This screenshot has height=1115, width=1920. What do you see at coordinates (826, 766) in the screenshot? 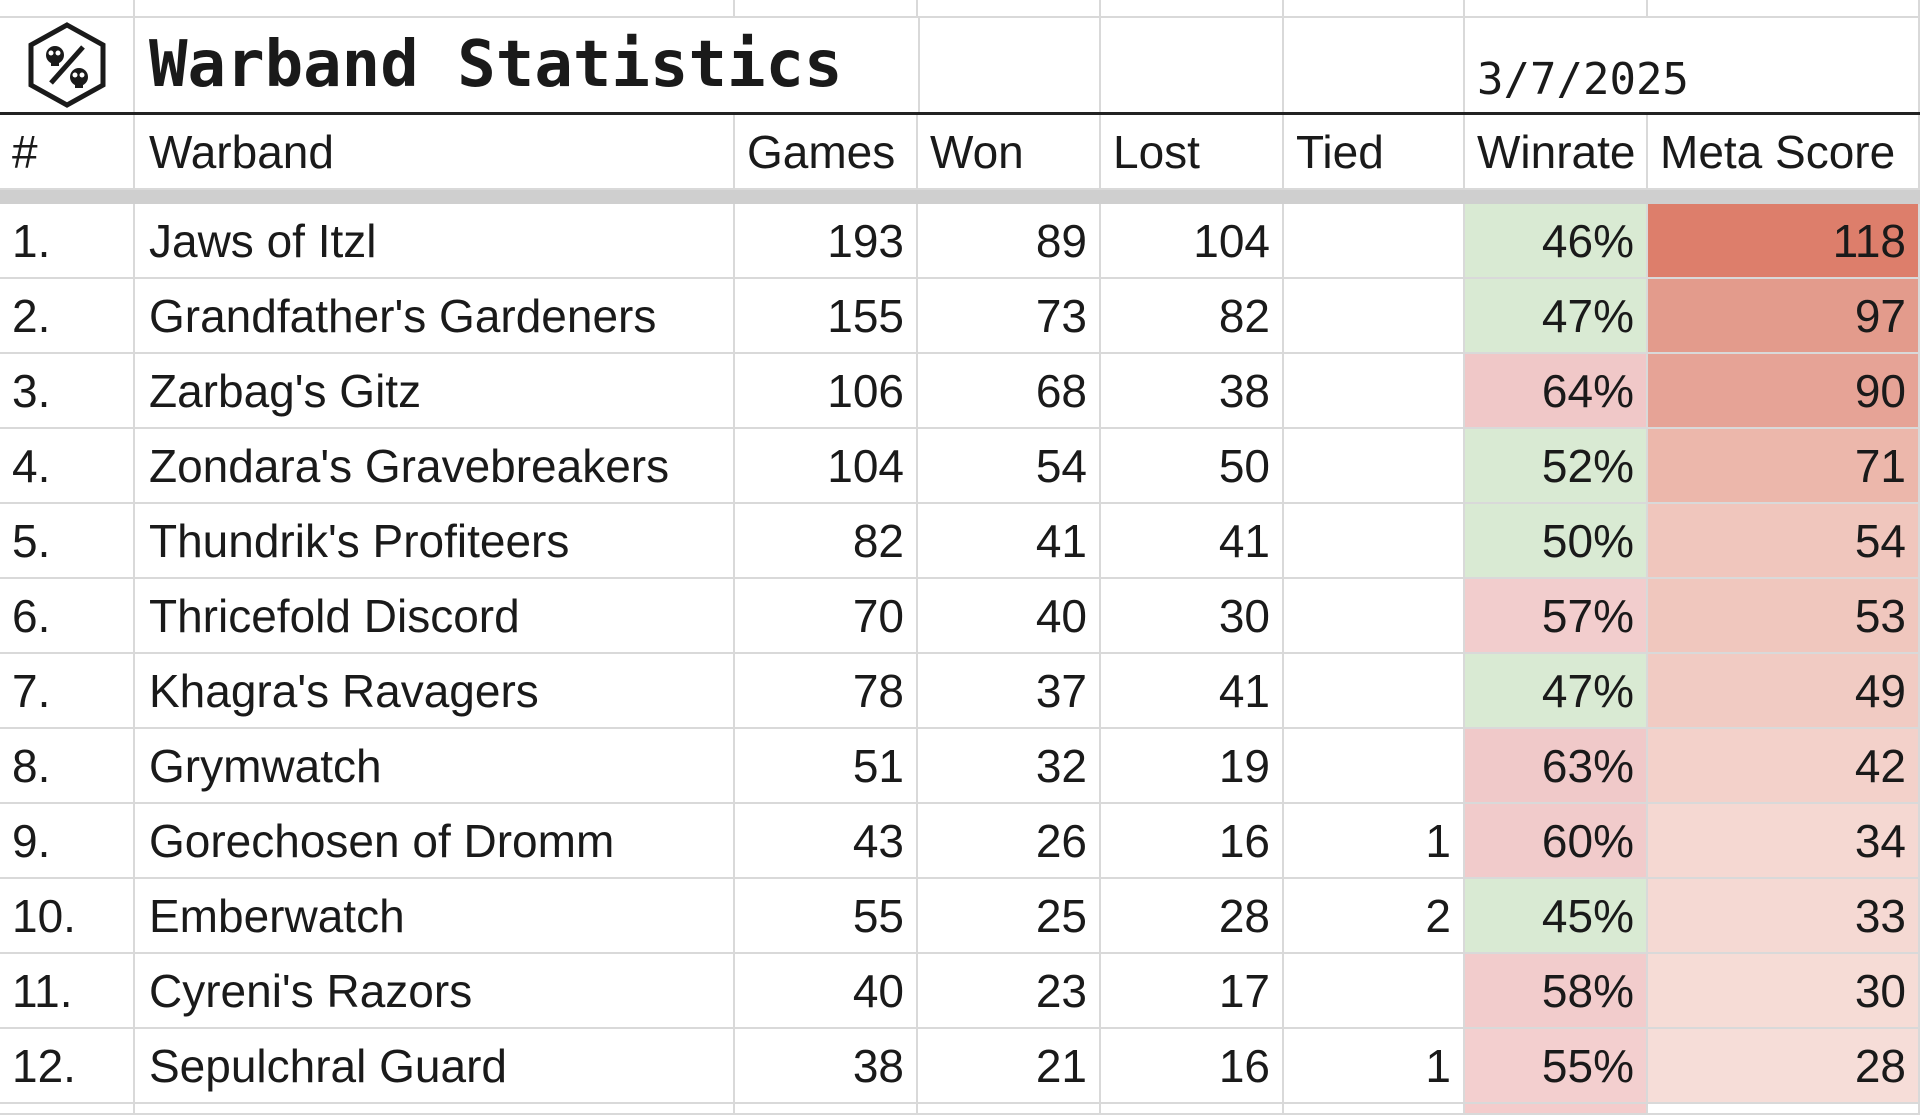
I see `games-cell: 51` at bounding box center [826, 766].